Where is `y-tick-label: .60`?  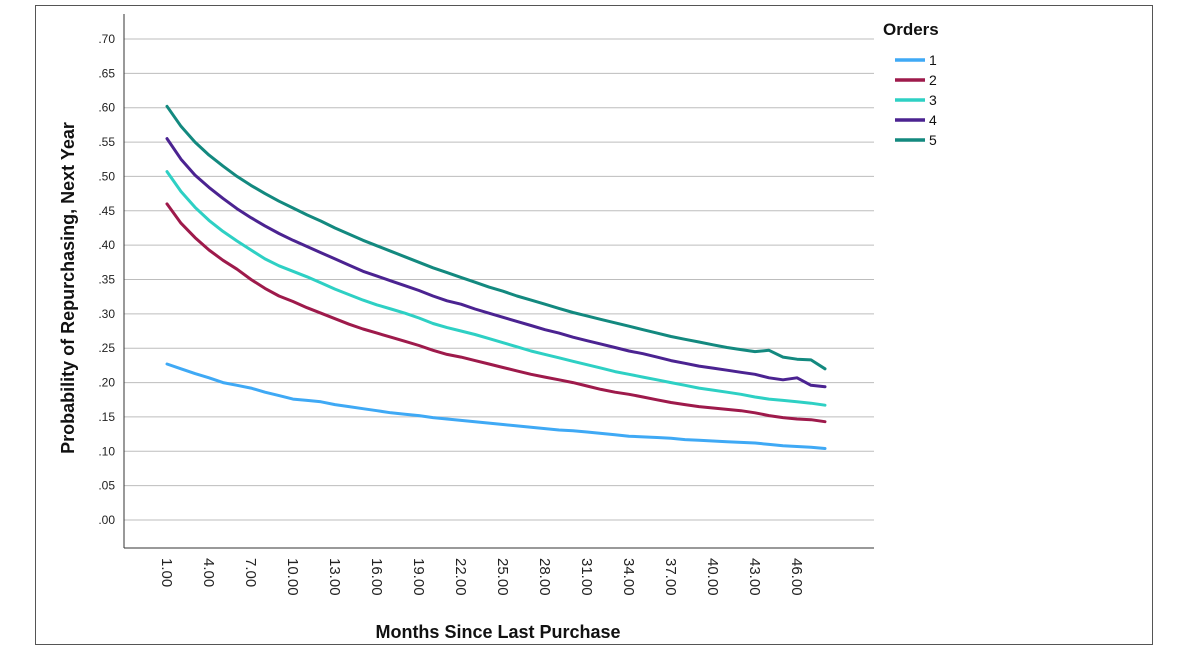
y-tick-label: .60 is located at coordinates (106, 108).